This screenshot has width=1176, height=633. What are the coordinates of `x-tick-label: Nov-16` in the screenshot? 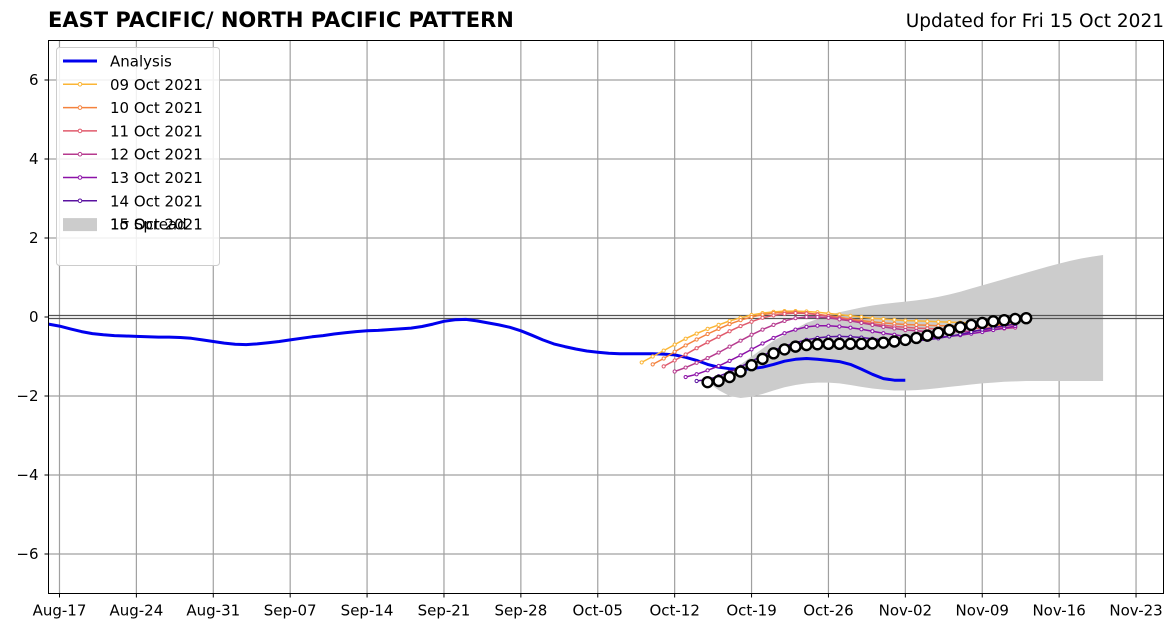 It's located at (1058, 611).